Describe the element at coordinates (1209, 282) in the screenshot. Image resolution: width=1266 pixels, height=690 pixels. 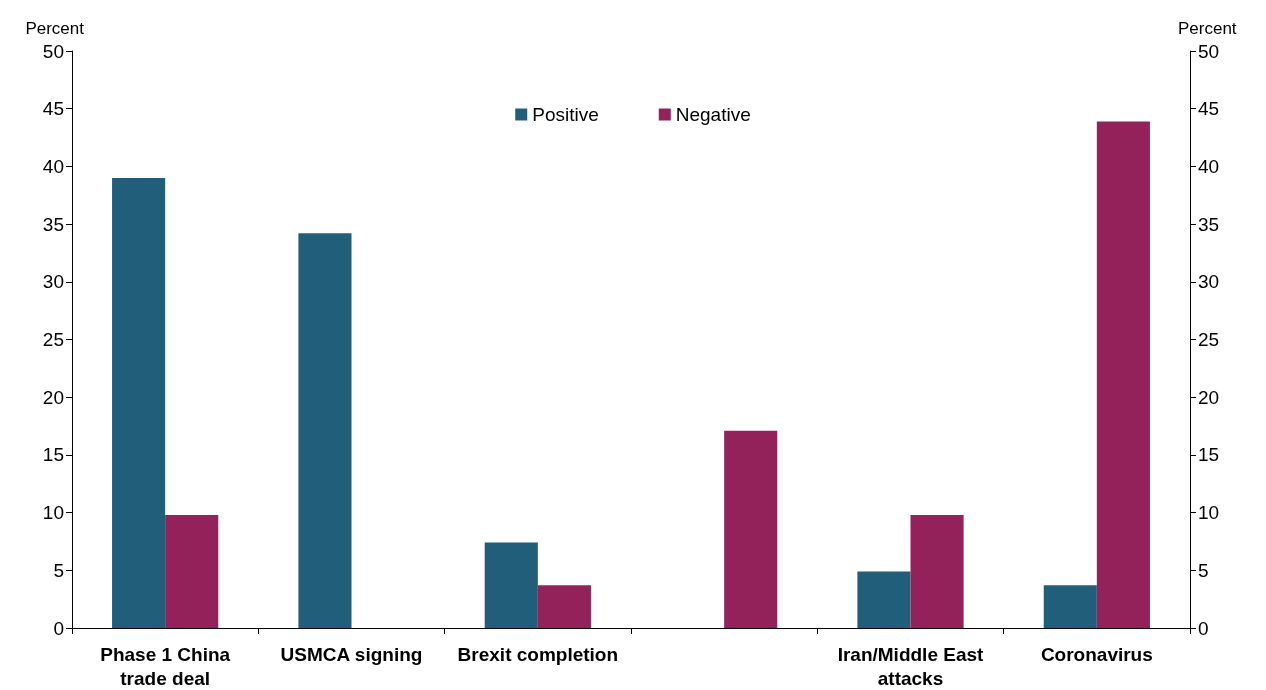
I see `y2-tick-label: 30` at that location.